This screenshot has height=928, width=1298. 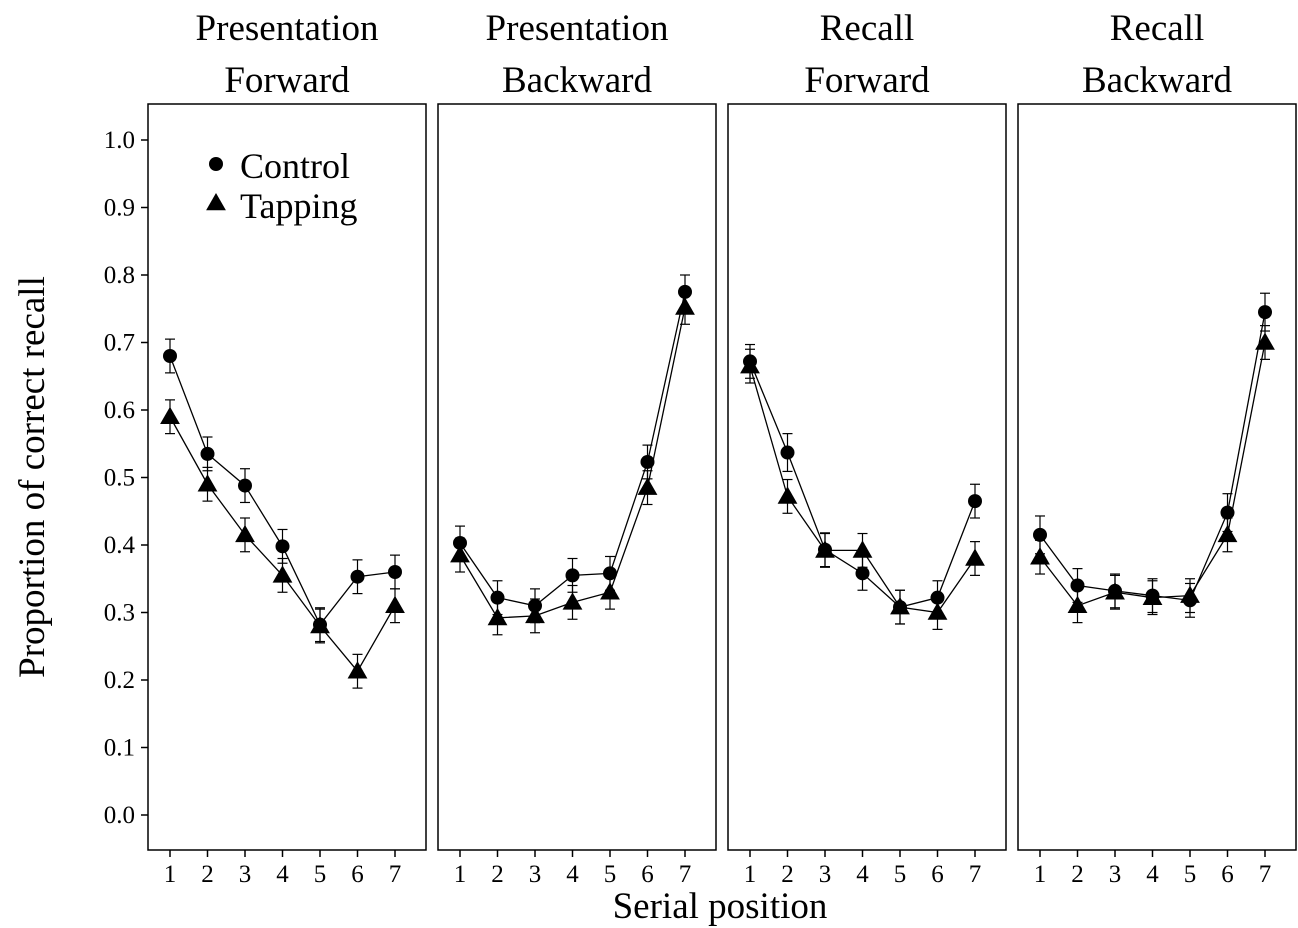 I want to click on y-tick-label: 0.9, so click(x=119, y=208).